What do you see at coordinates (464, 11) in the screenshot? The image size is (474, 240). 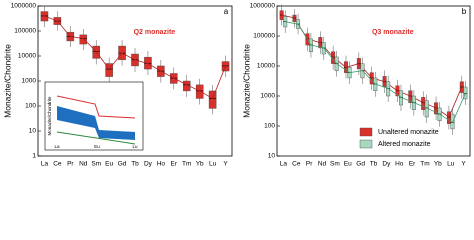 I see `panel-label: b` at bounding box center [464, 11].